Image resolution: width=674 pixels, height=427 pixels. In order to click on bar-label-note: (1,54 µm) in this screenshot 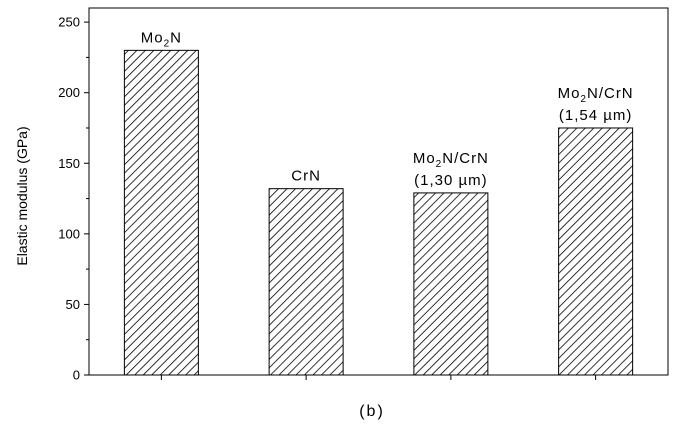, I will do `click(596, 115)`.